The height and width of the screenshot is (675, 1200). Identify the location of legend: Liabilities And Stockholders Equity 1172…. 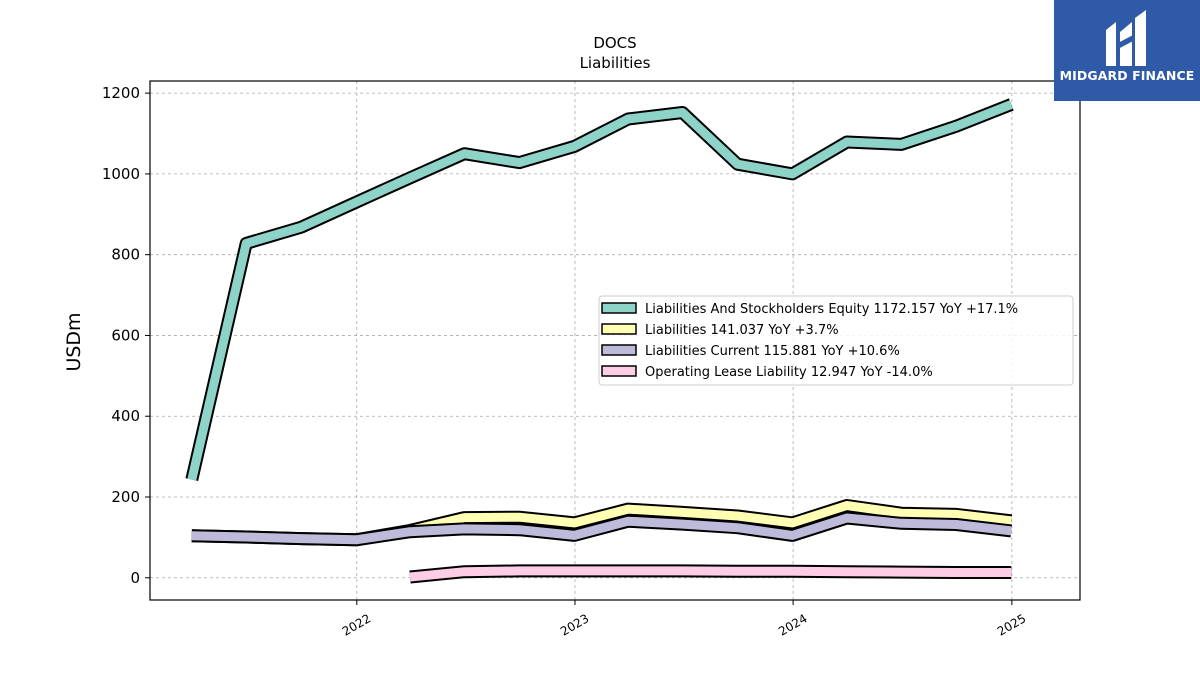
(836, 340).